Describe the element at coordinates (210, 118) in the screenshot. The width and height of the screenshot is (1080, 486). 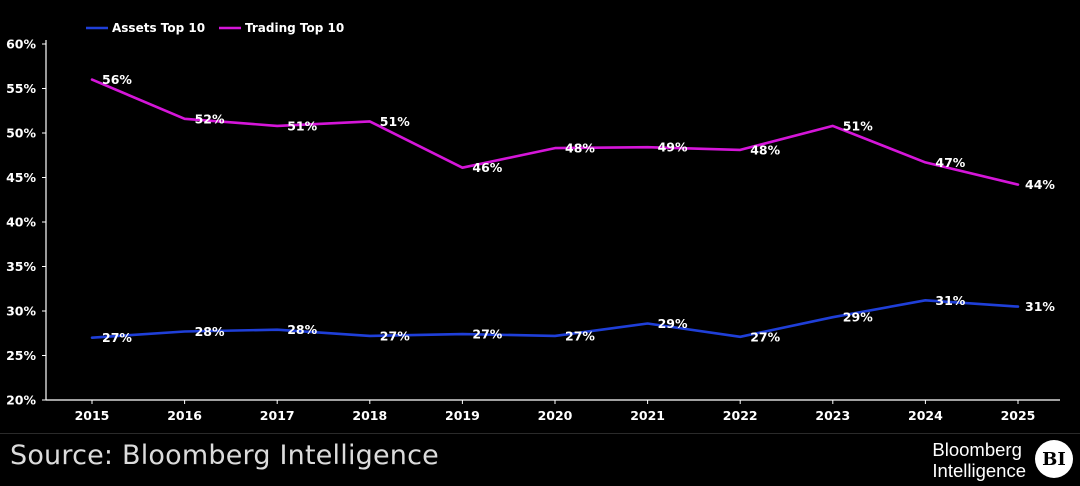
I see `data-label: 52%` at that location.